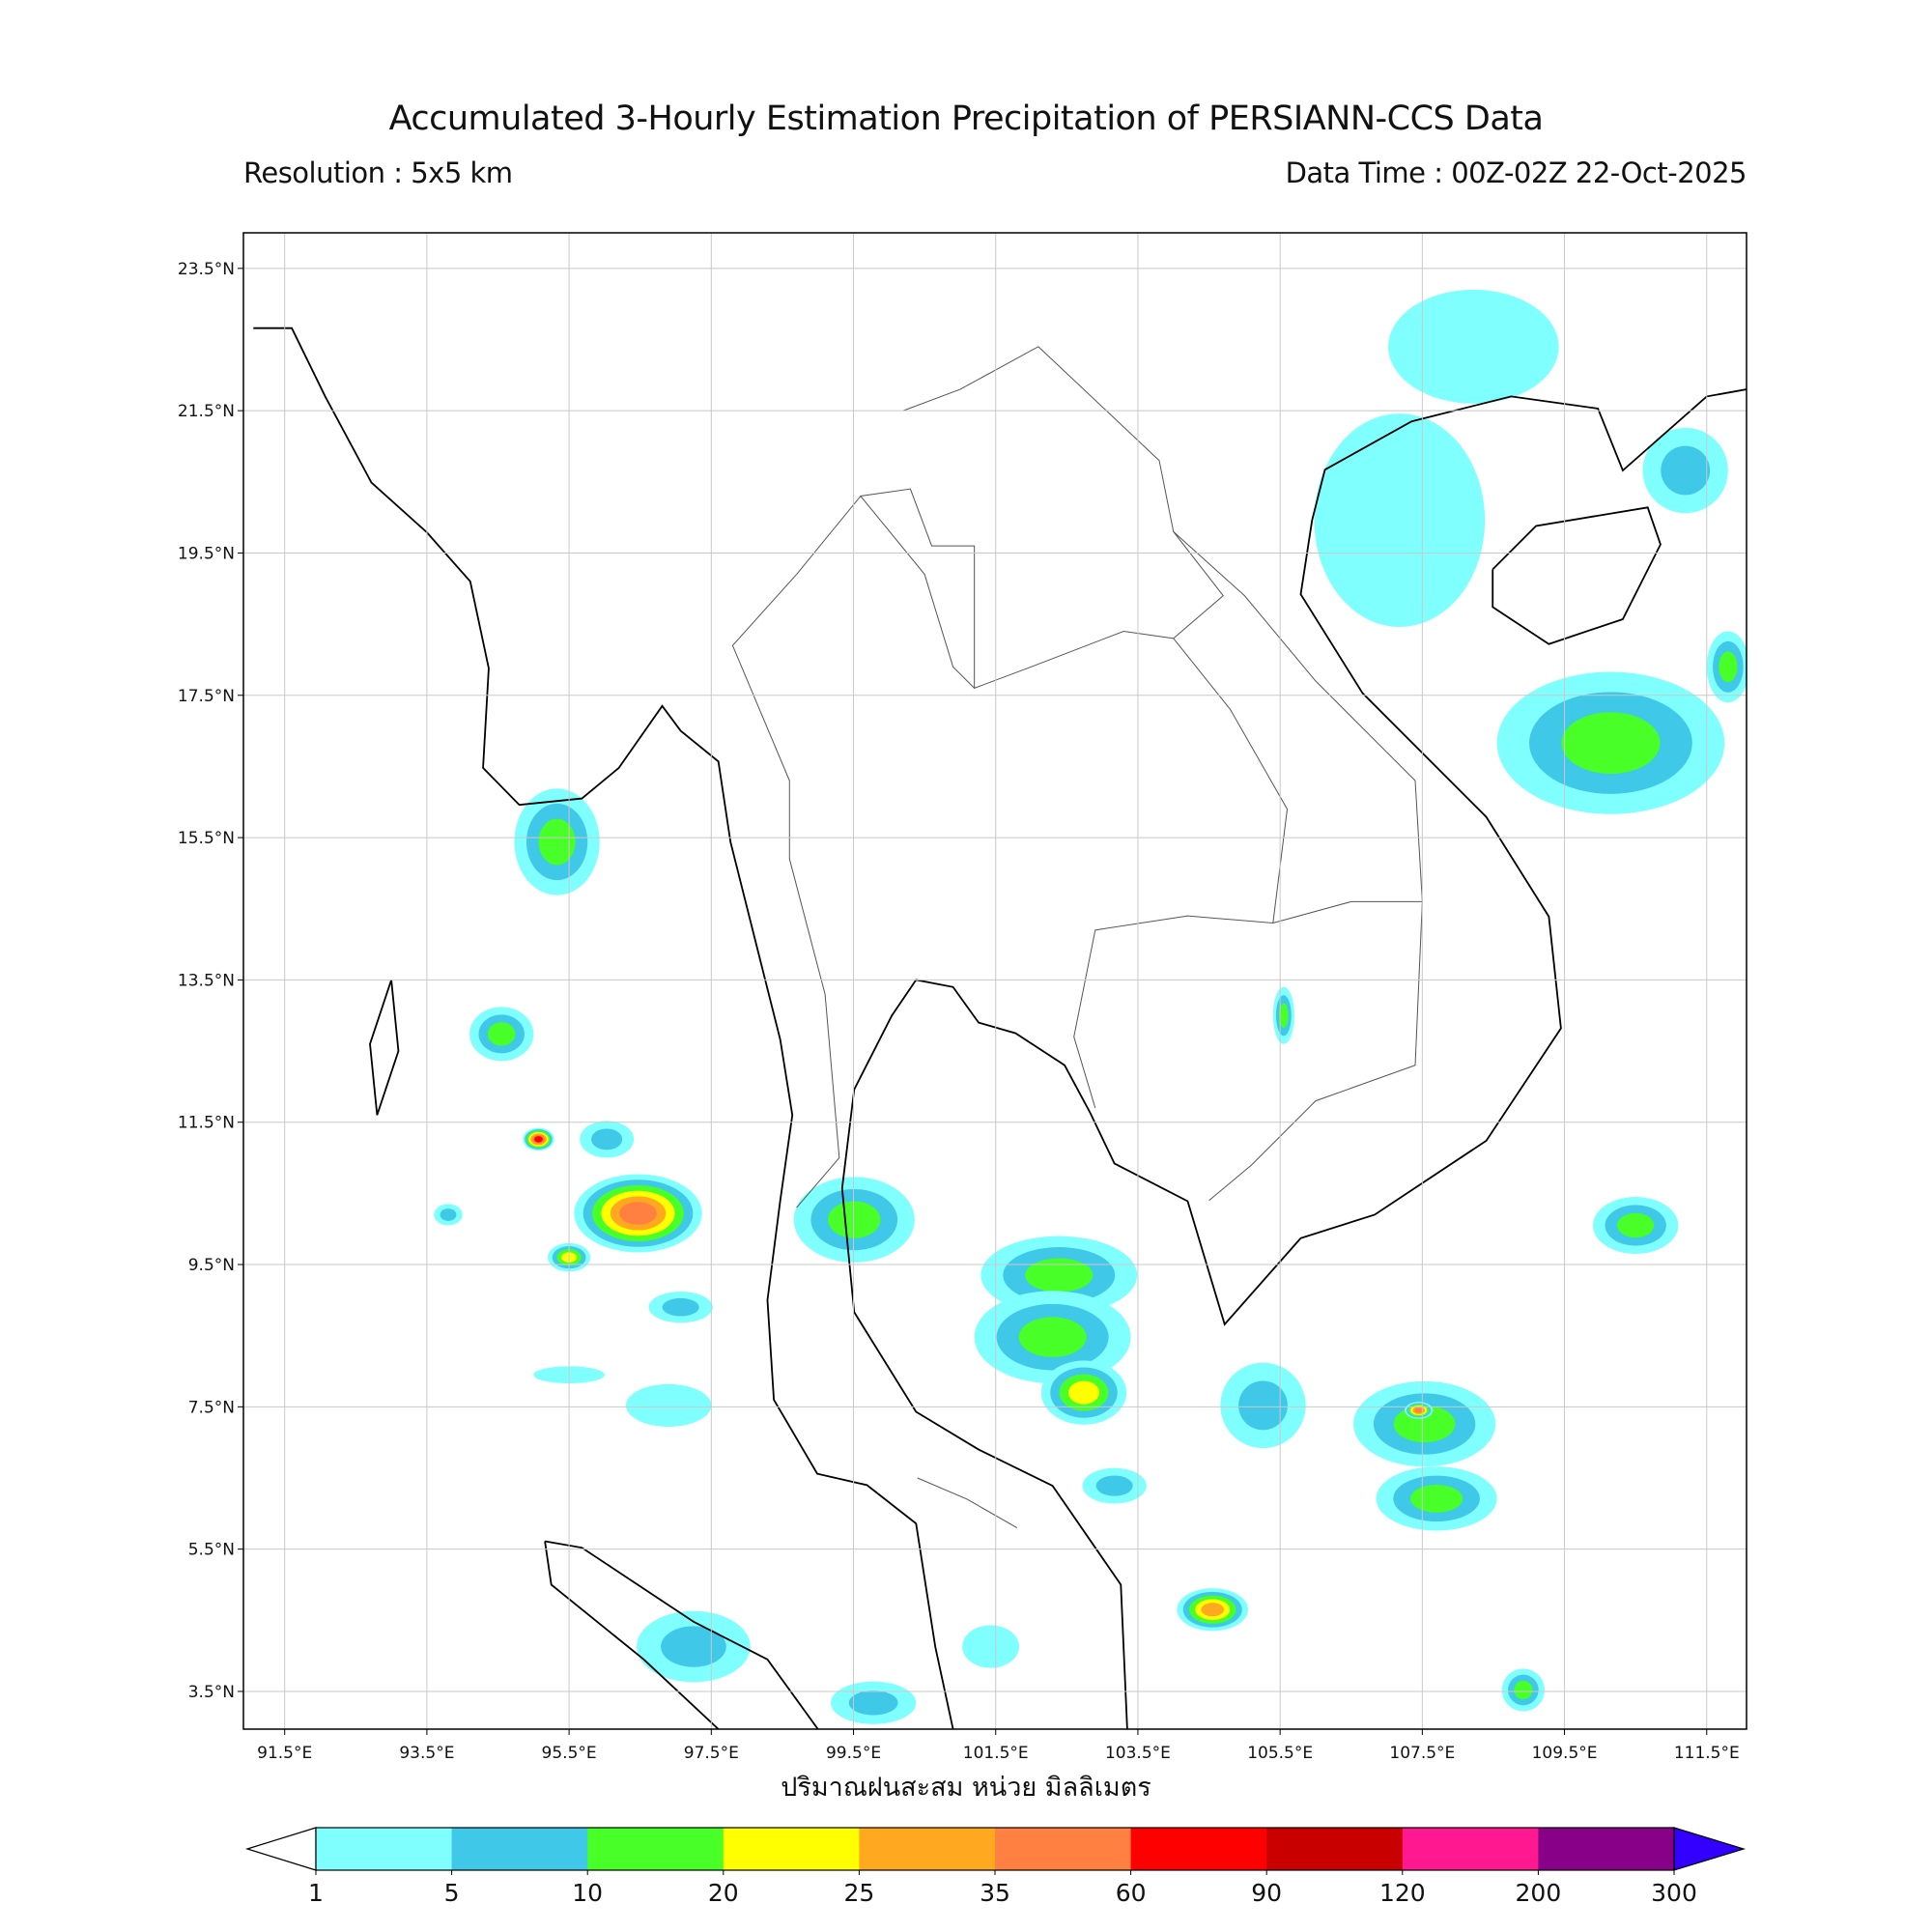 The image size is (1932, 1932). What do you see at coordinates (1516, 172) in the screenshot?
I see `data-time-label: Data Time : 00Z-02Z 22-Oct-2025` at bounding box center [1516, 172].